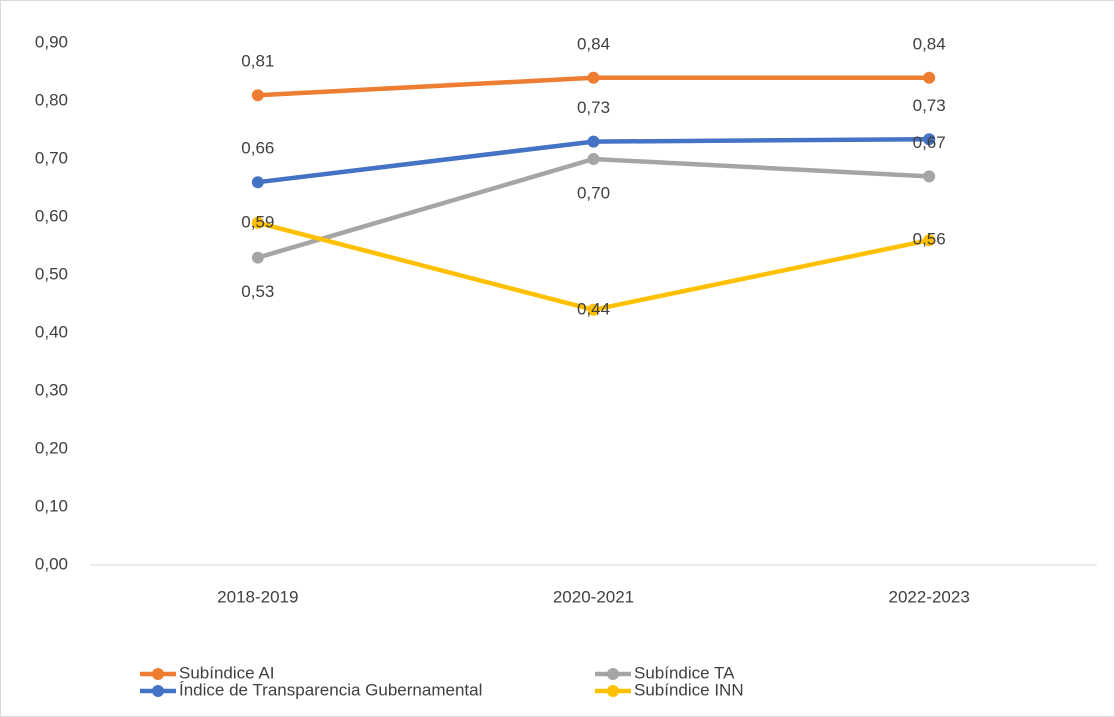 This screenshot has height=717, width=1115. Describe the element at coordinates (51, 505) in the screenshot. I see `y-tick-label: 0,10` at that location.